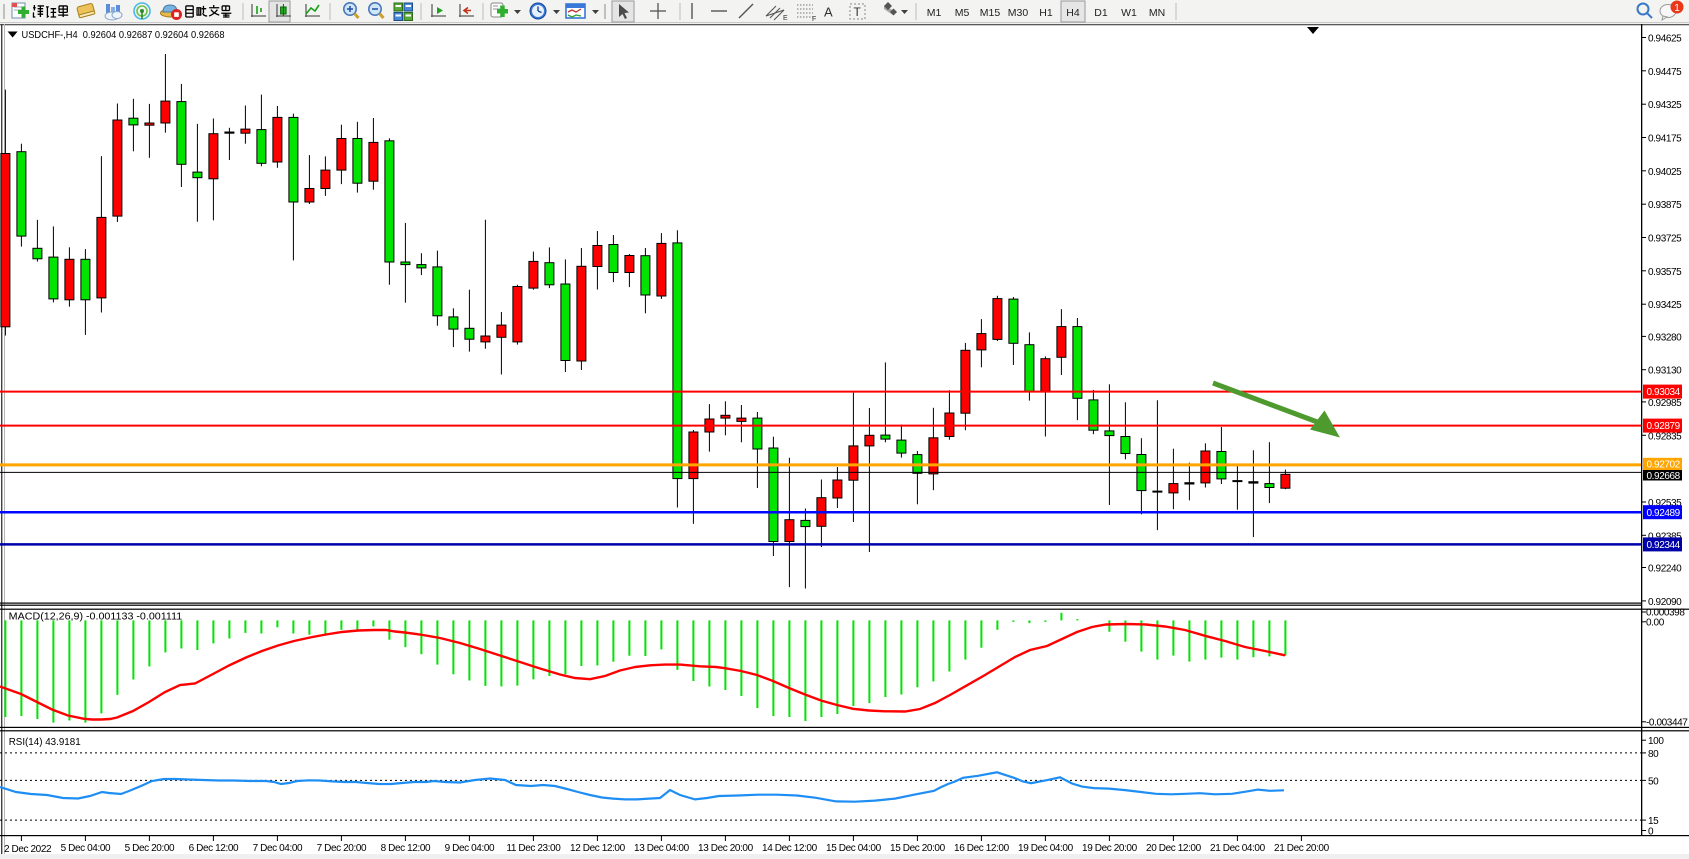  Describe the element at coordinates (342, 848) in the screenshot. I see `svg-text: 7 Dec 20:00` at that location.